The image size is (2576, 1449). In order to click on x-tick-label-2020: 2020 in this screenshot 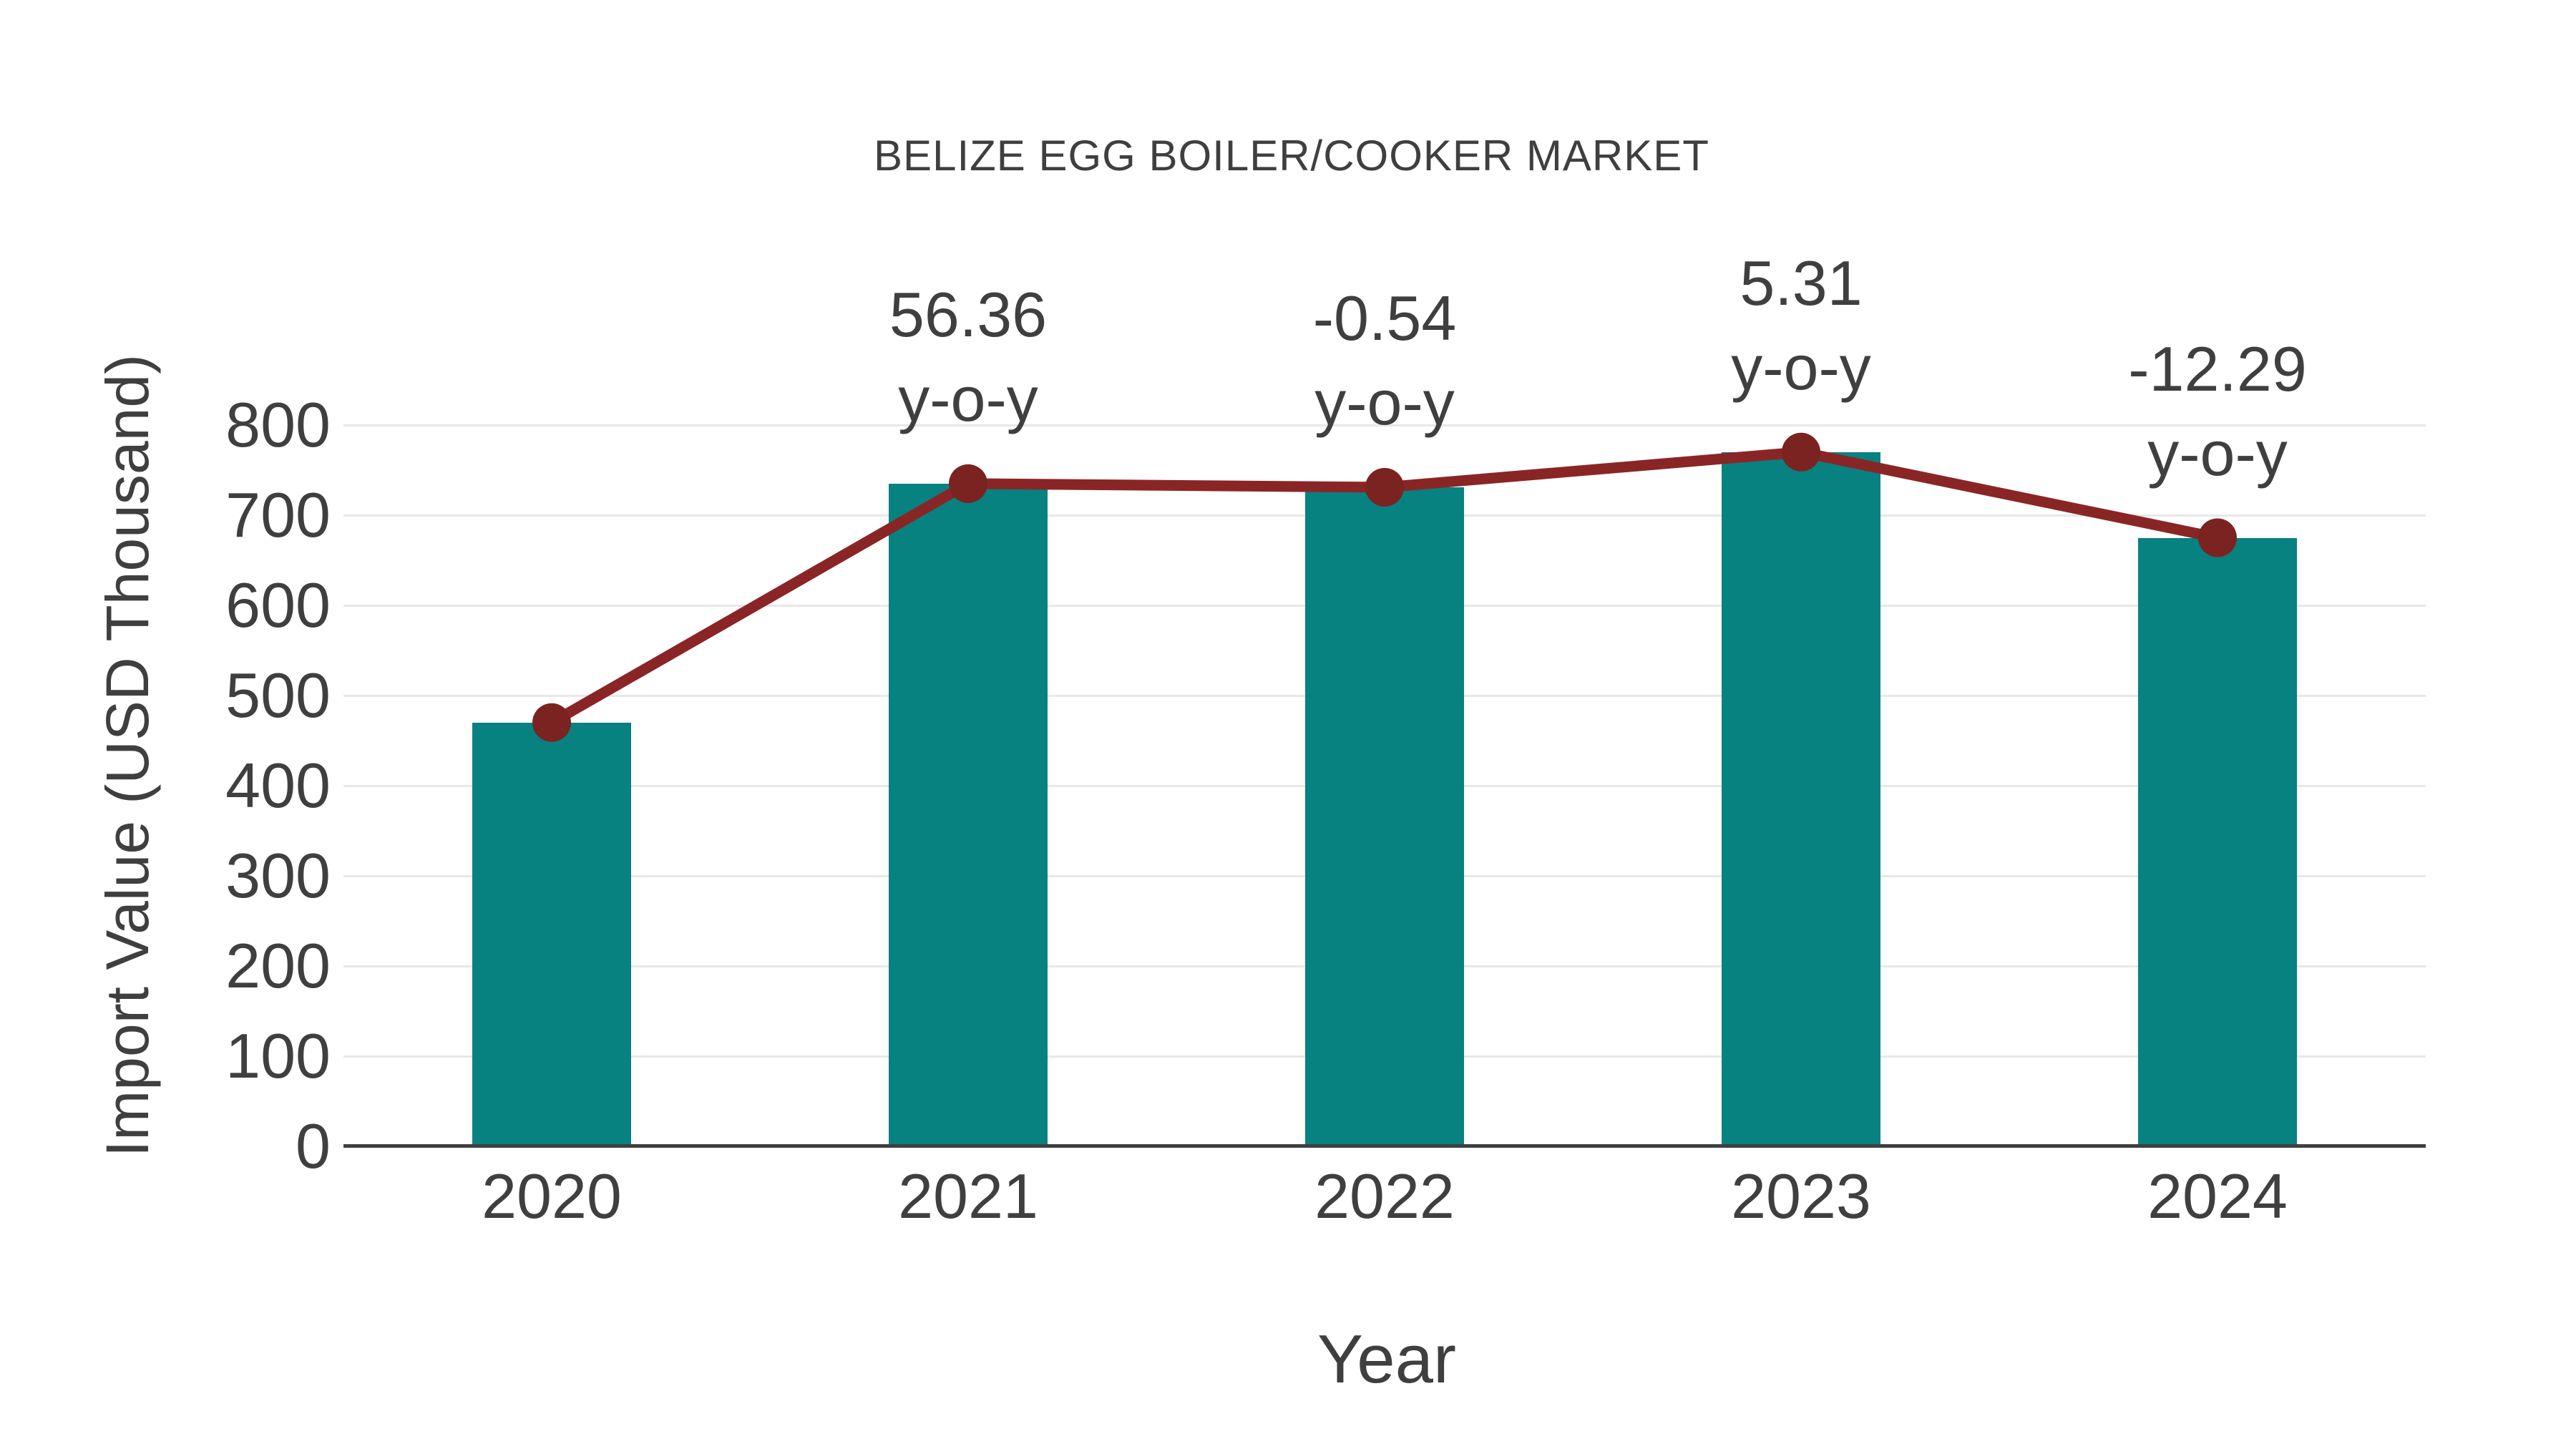, I will do `click(552, 1196)`.